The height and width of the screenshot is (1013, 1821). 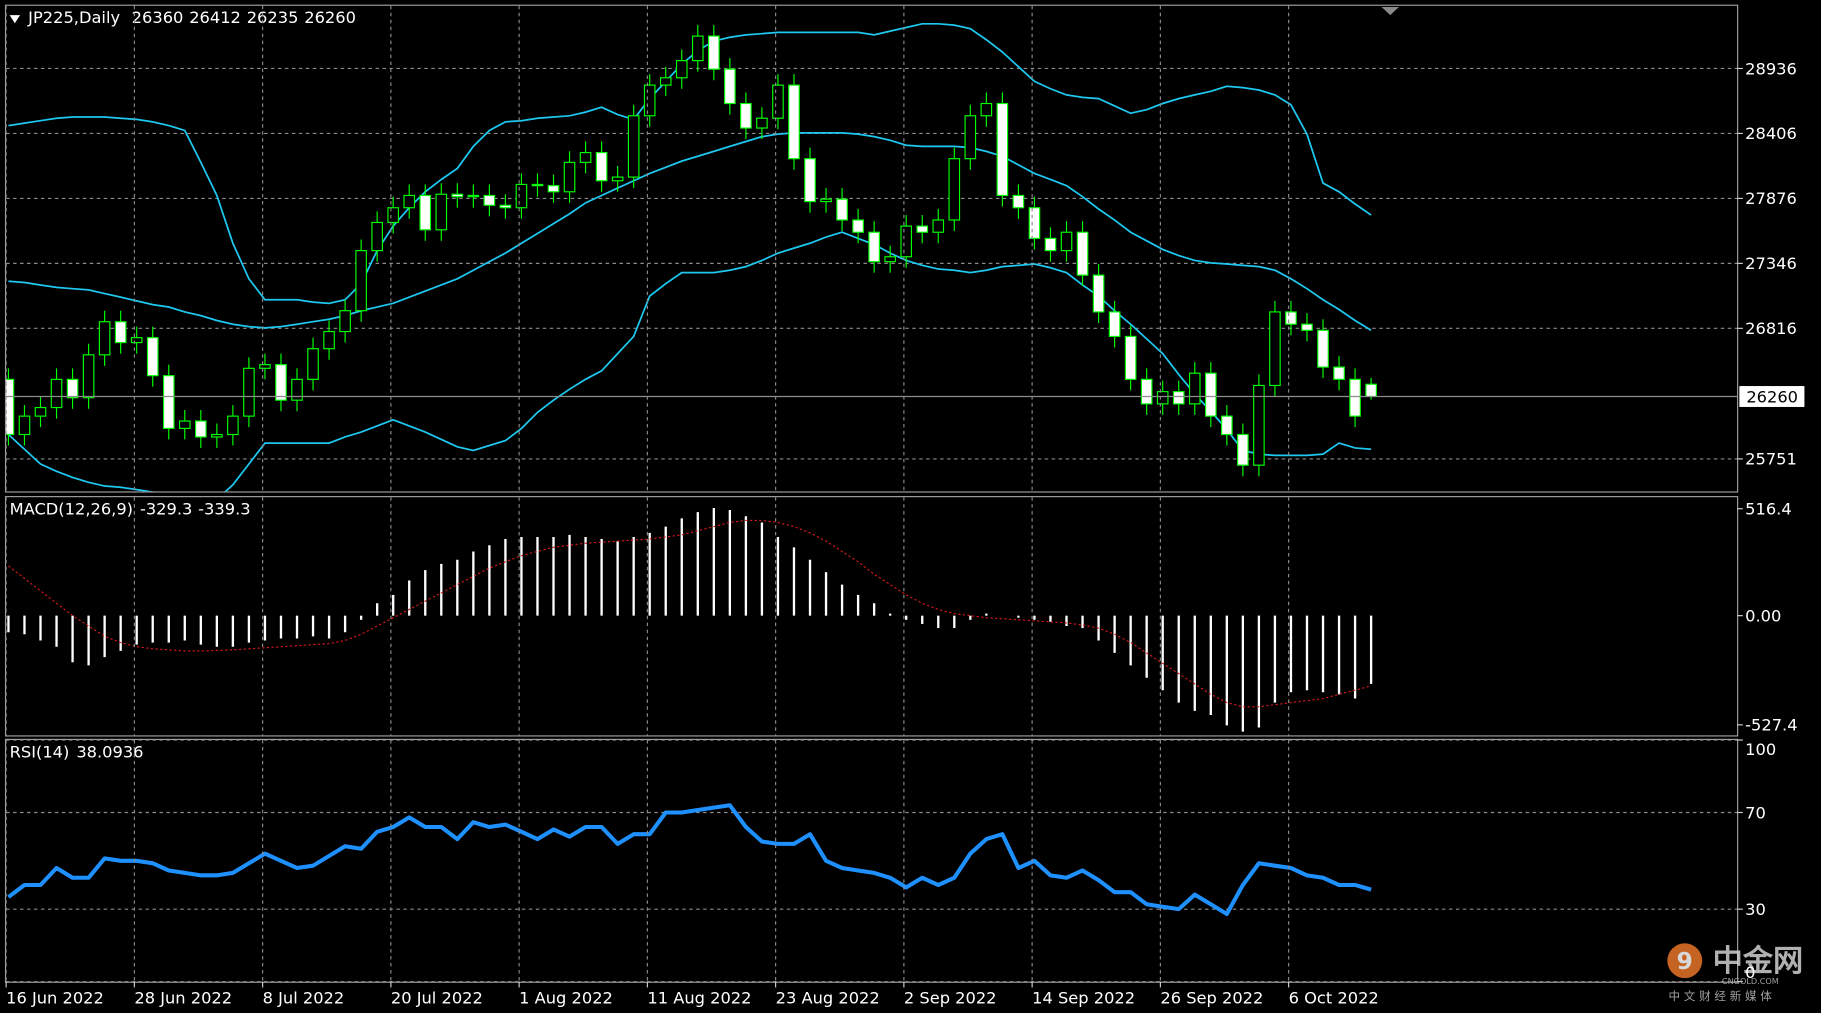 What do you see at coordinates (1685, 961) in the screenshot?
I see `watermark-logo-mark: 9` at bounding box center [1685, 961].